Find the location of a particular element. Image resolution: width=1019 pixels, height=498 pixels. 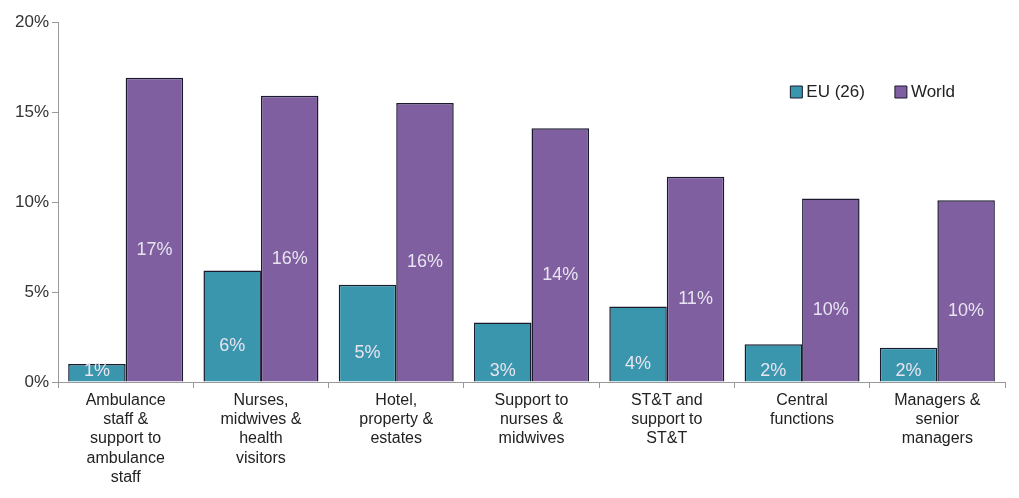

y-tick-label: 0% is located at coordinates (37, 381).